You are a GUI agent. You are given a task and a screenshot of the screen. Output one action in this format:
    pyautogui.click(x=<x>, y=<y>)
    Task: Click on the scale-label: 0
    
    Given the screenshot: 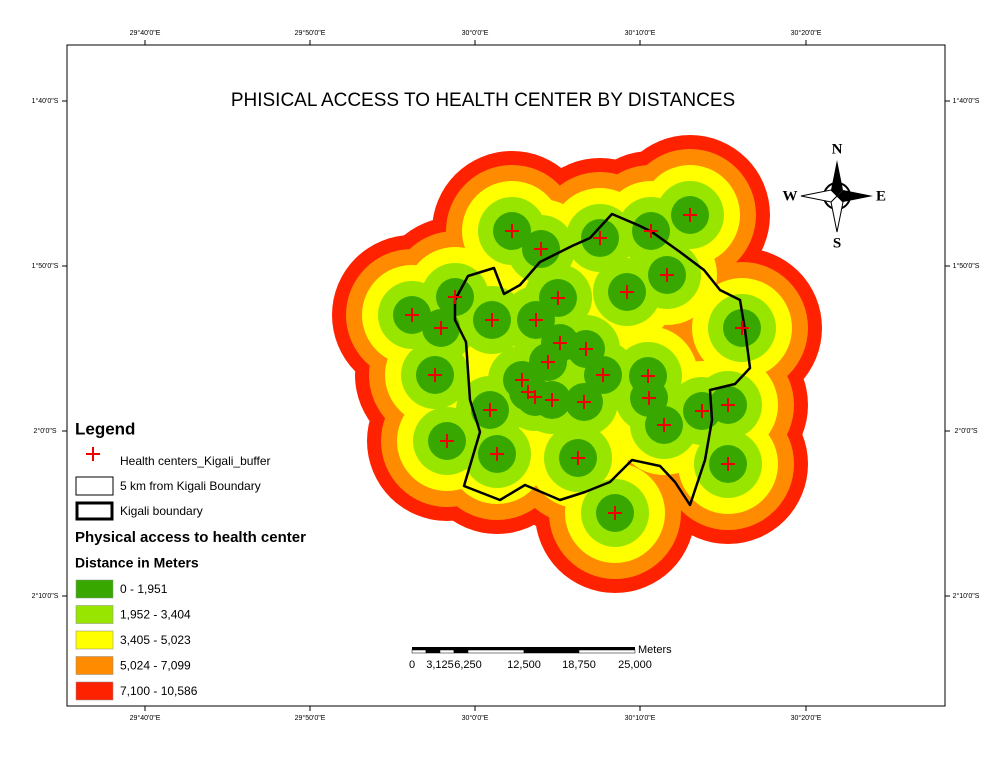 What is the action you would take?
    pyautogui.click(x=412, y=665)
    